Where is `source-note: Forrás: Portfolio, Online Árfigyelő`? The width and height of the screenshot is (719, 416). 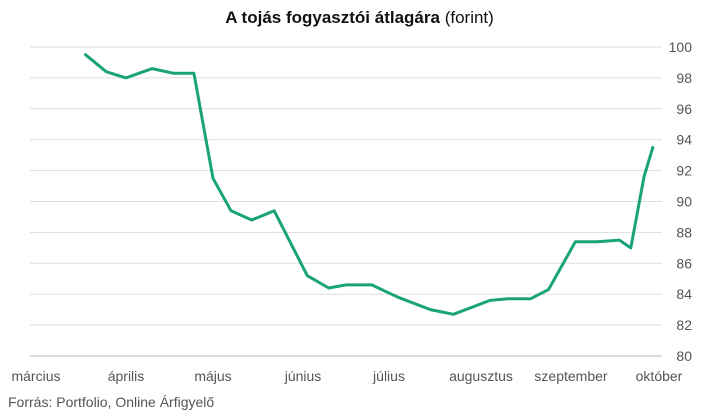
source-note: Forrás: Portfolio, Online Árfigyelő is located at coordinates (111, 402).